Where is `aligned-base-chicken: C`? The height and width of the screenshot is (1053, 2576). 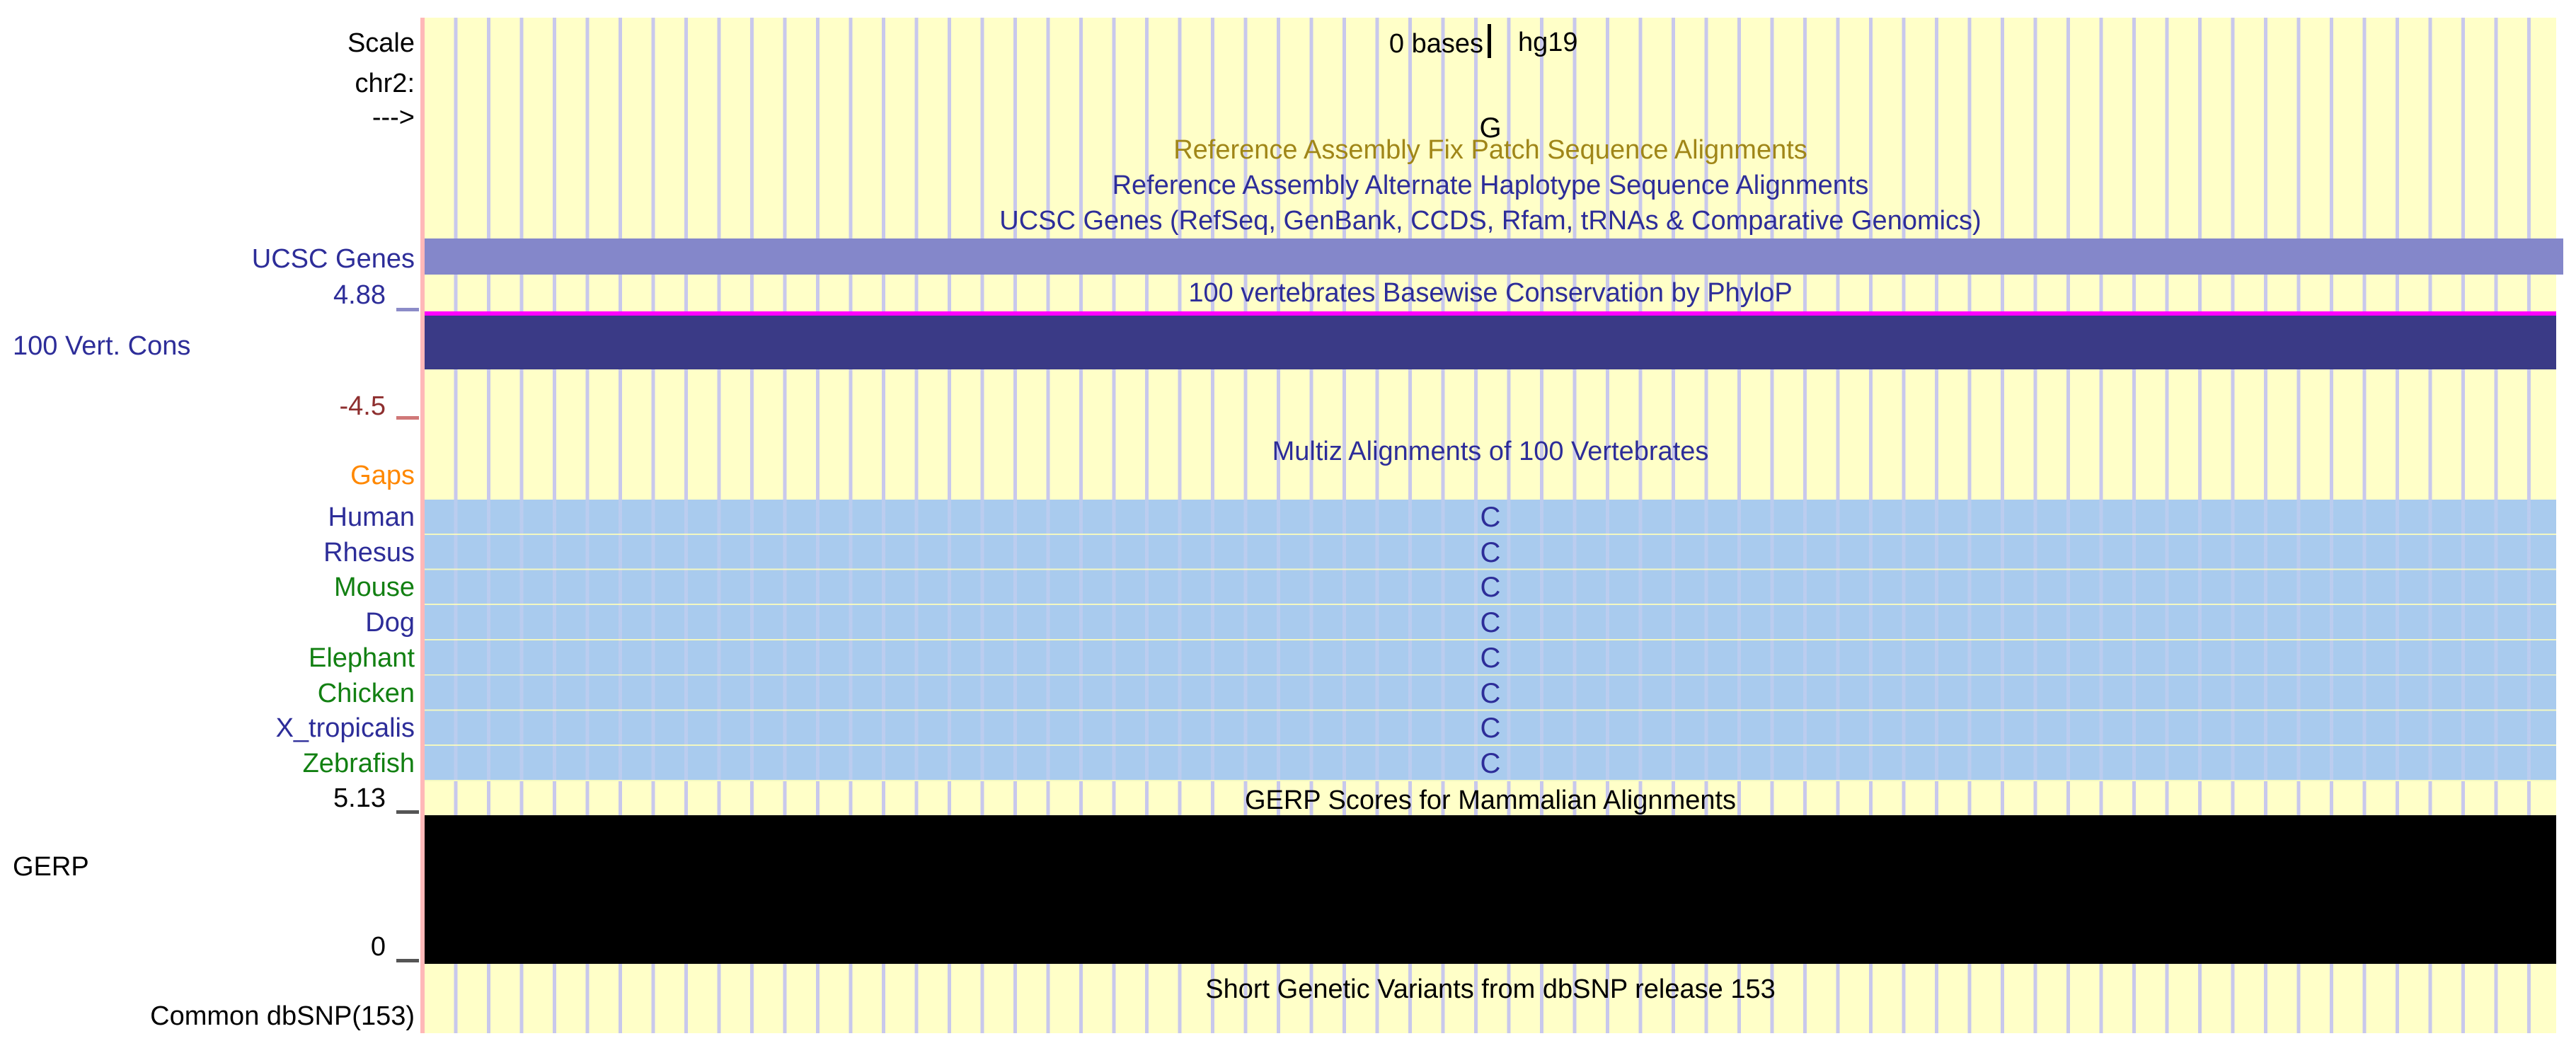
aligned-base-chicken: C is located at coordinates (1490, 693).